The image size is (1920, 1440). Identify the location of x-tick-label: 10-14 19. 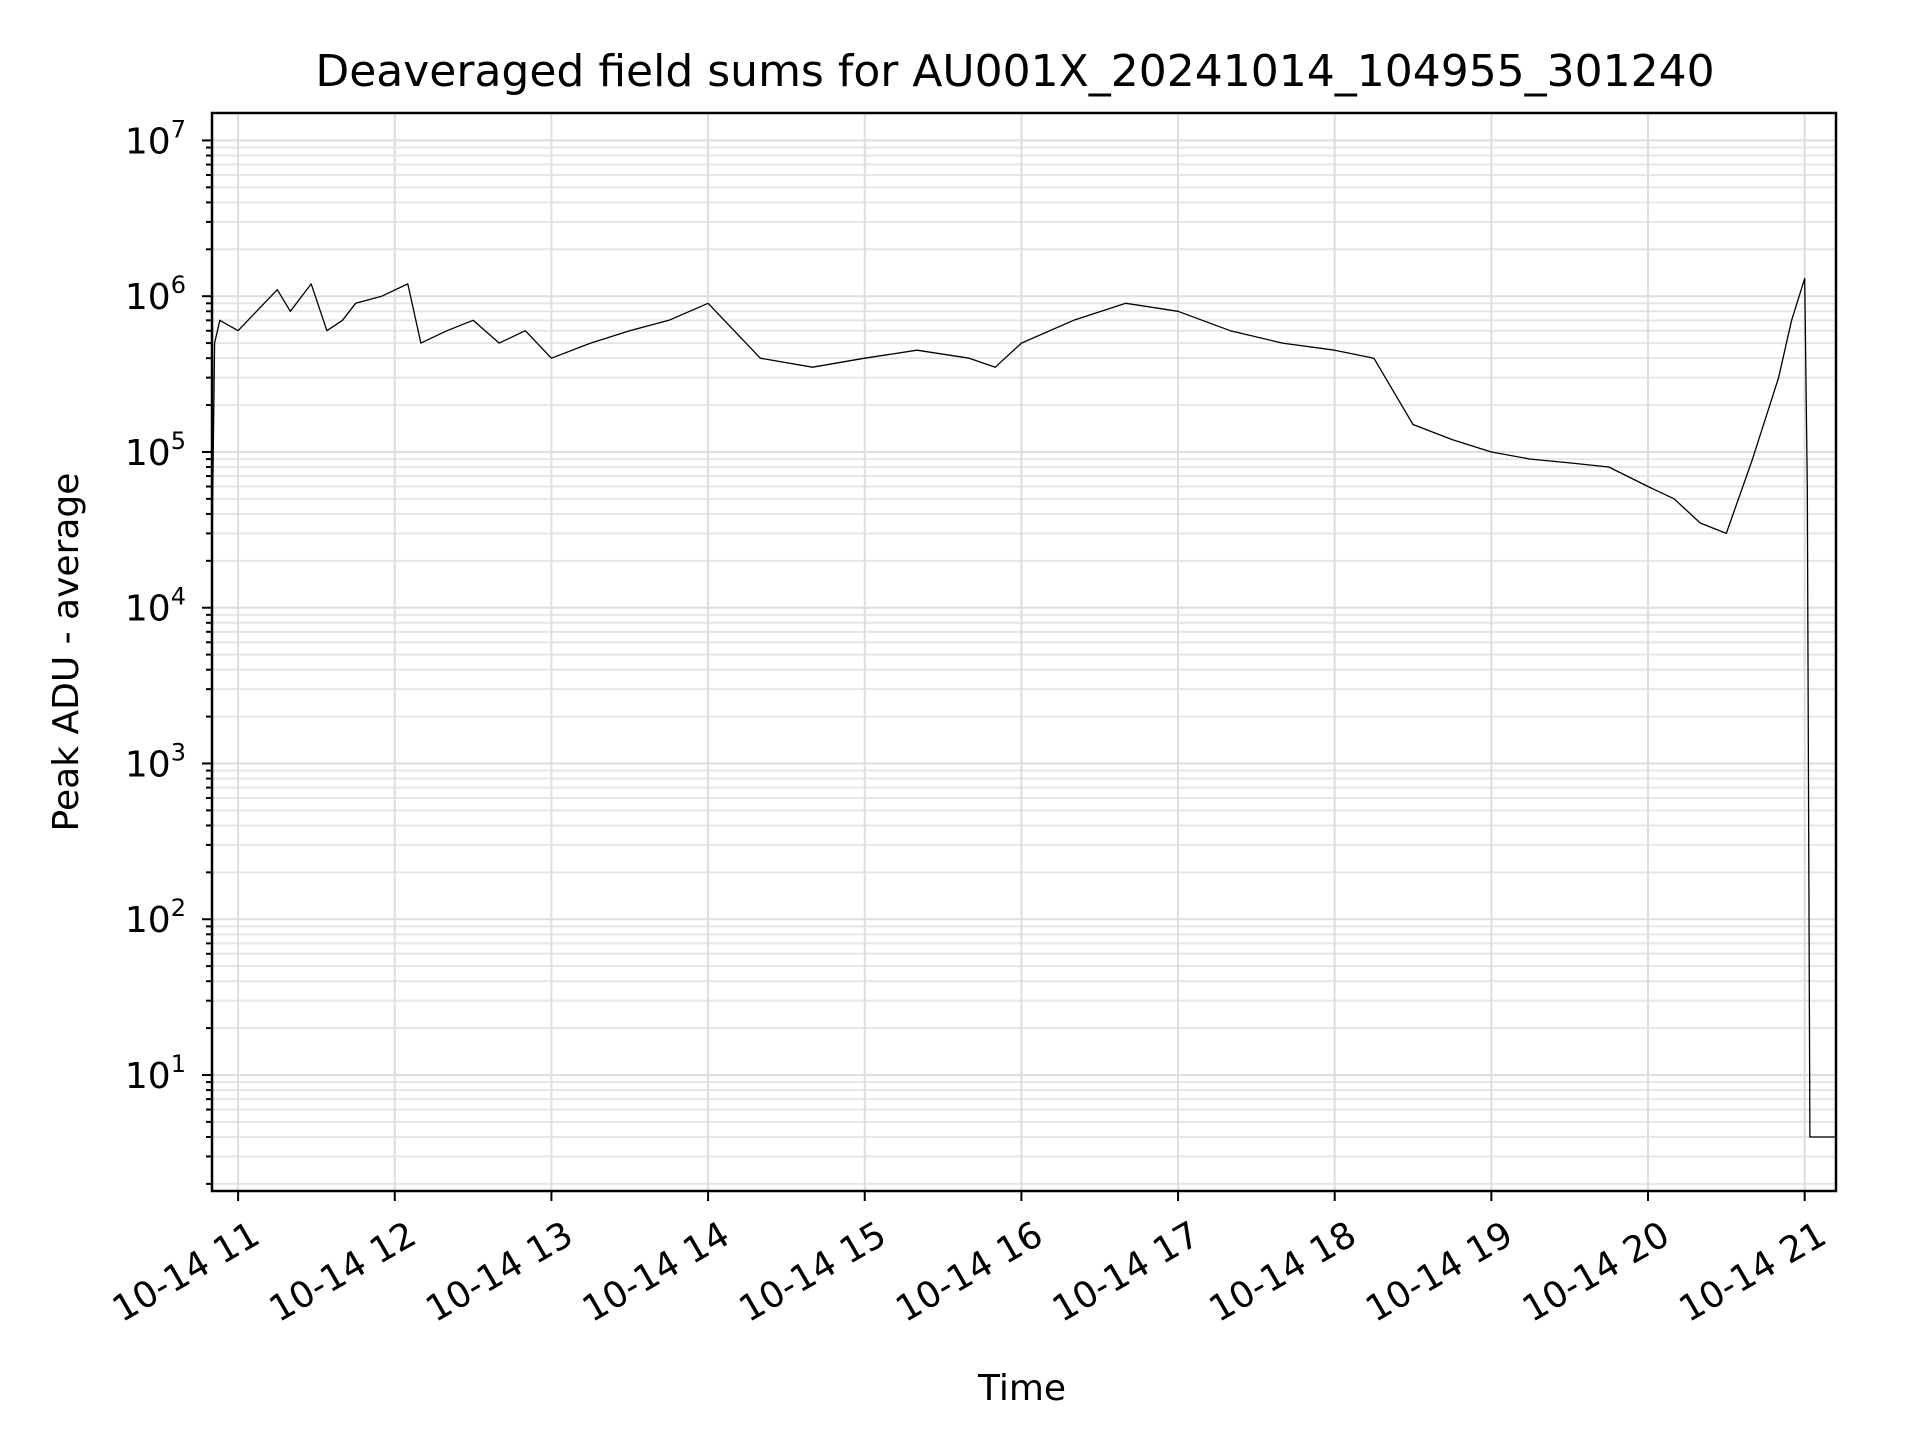
(1439, 1272).